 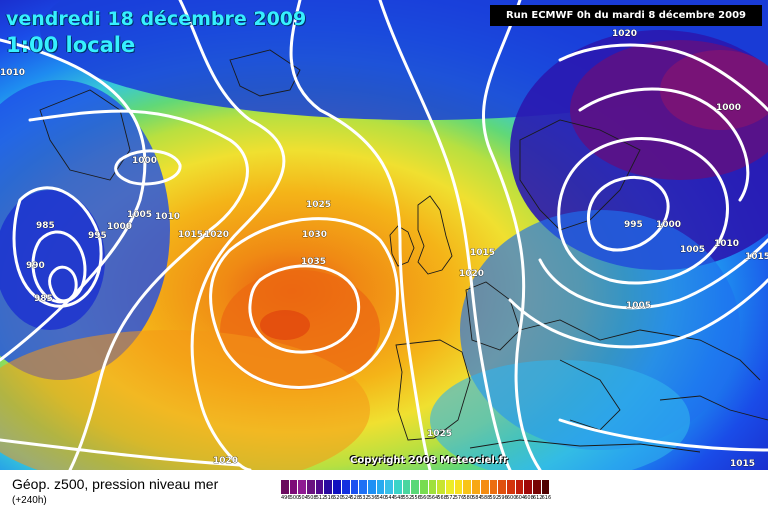 I want to click on scale-cell: 532, so click(x=363, y=494).